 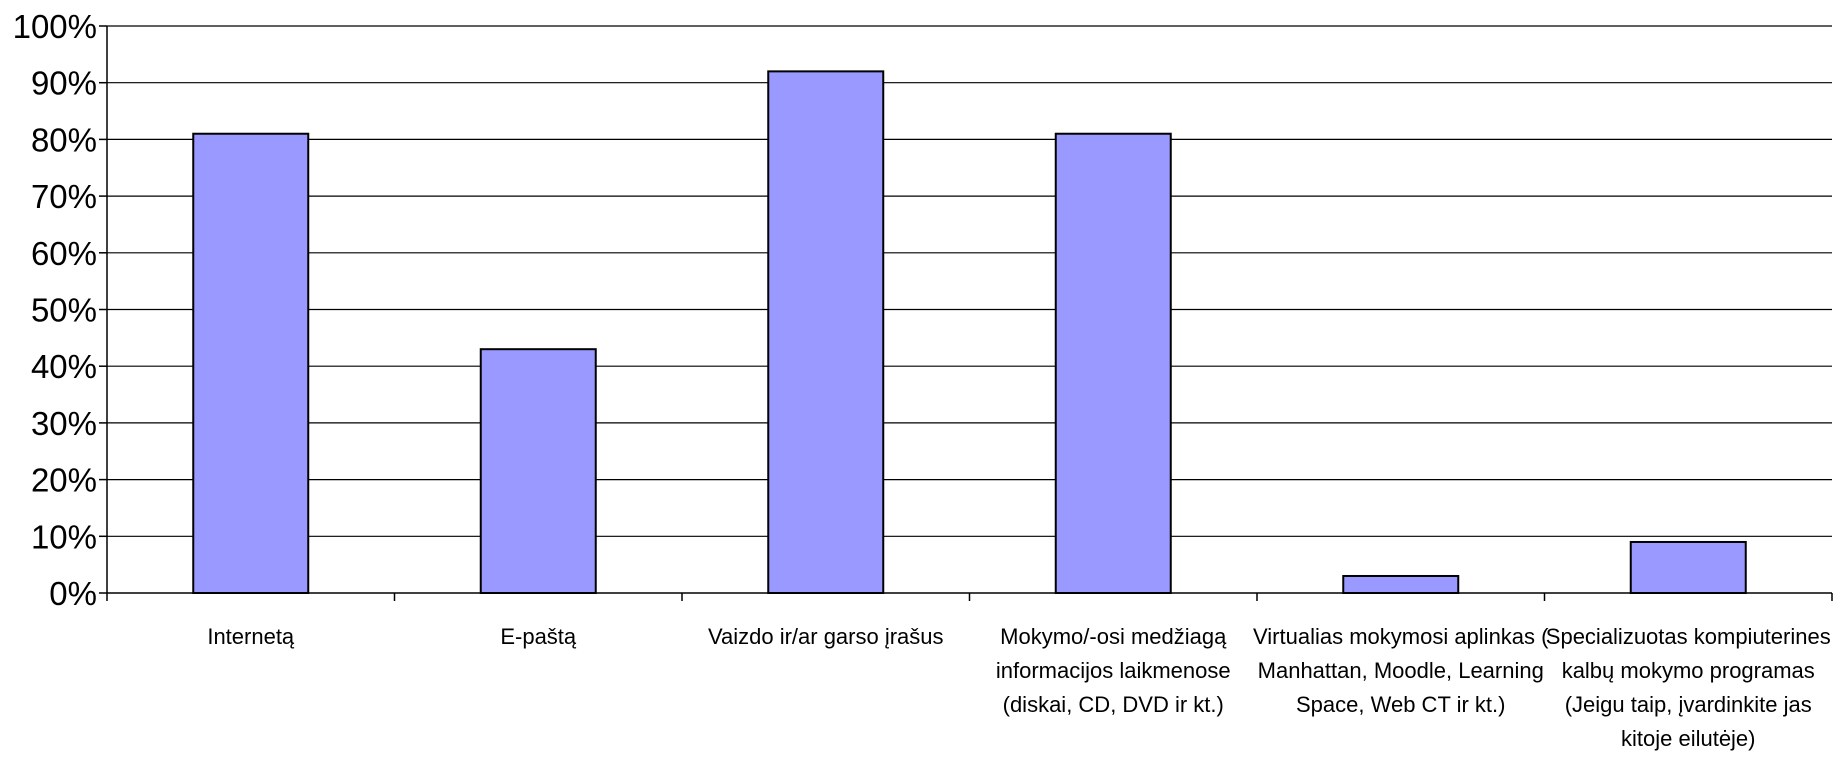 I want to click on x-category-label-line: E-paštą, so click(x=538, y=636).